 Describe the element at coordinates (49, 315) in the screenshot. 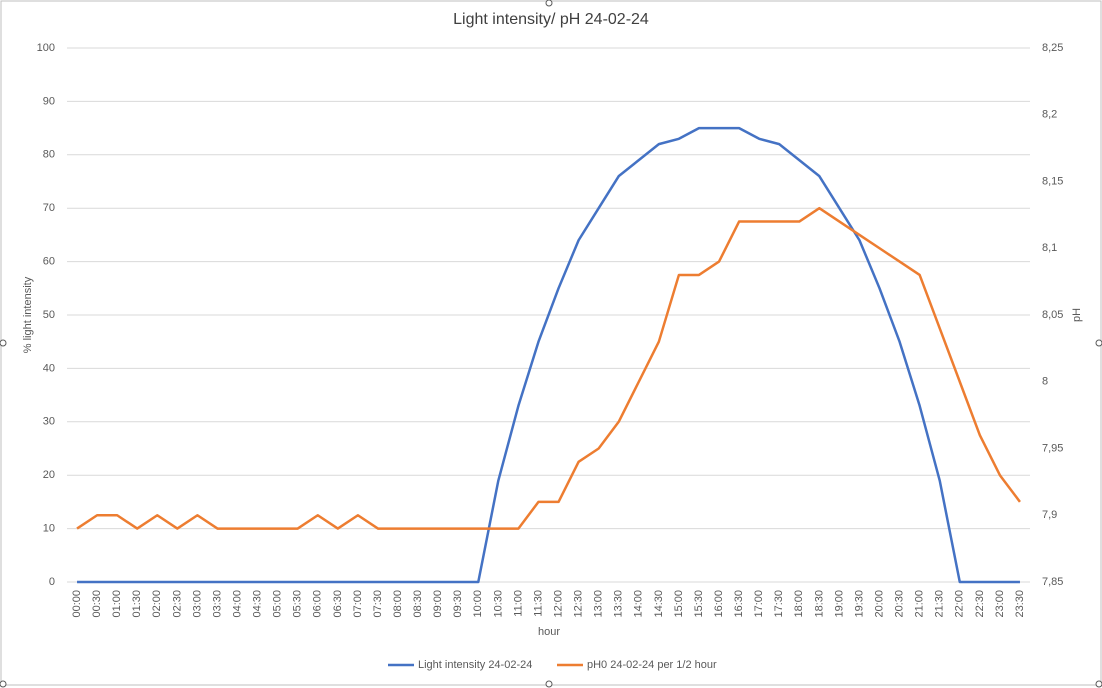

I see `y-tick-label: 50` at that location.